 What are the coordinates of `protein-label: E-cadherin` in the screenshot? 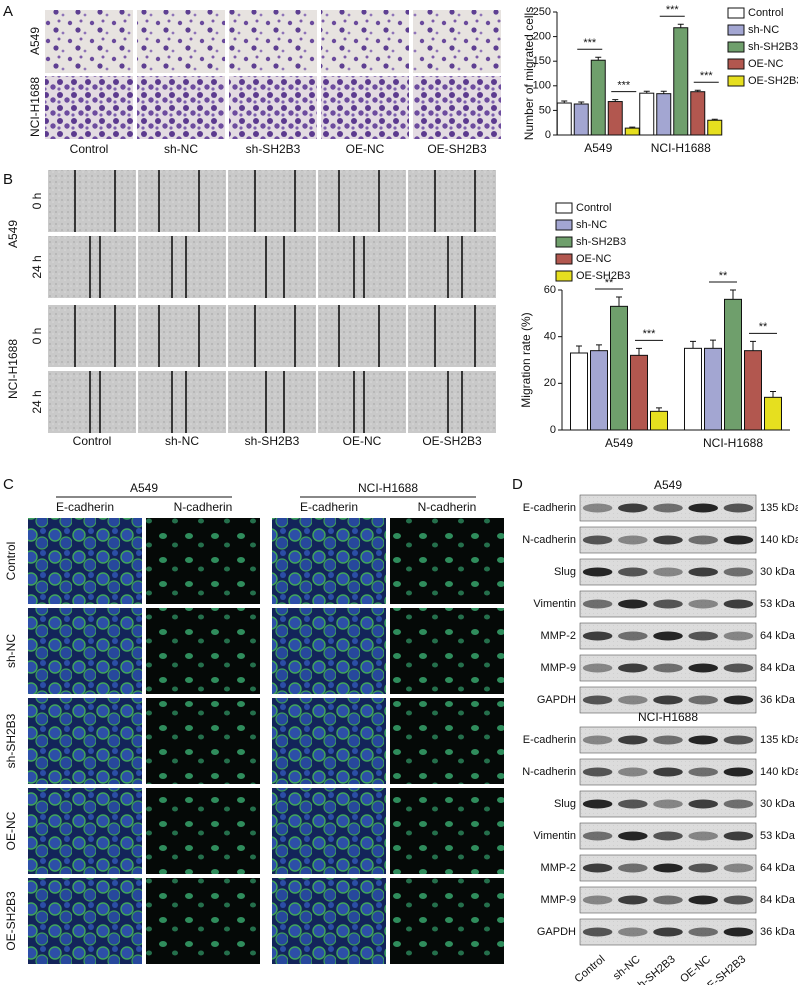 It's located at (549, 508).